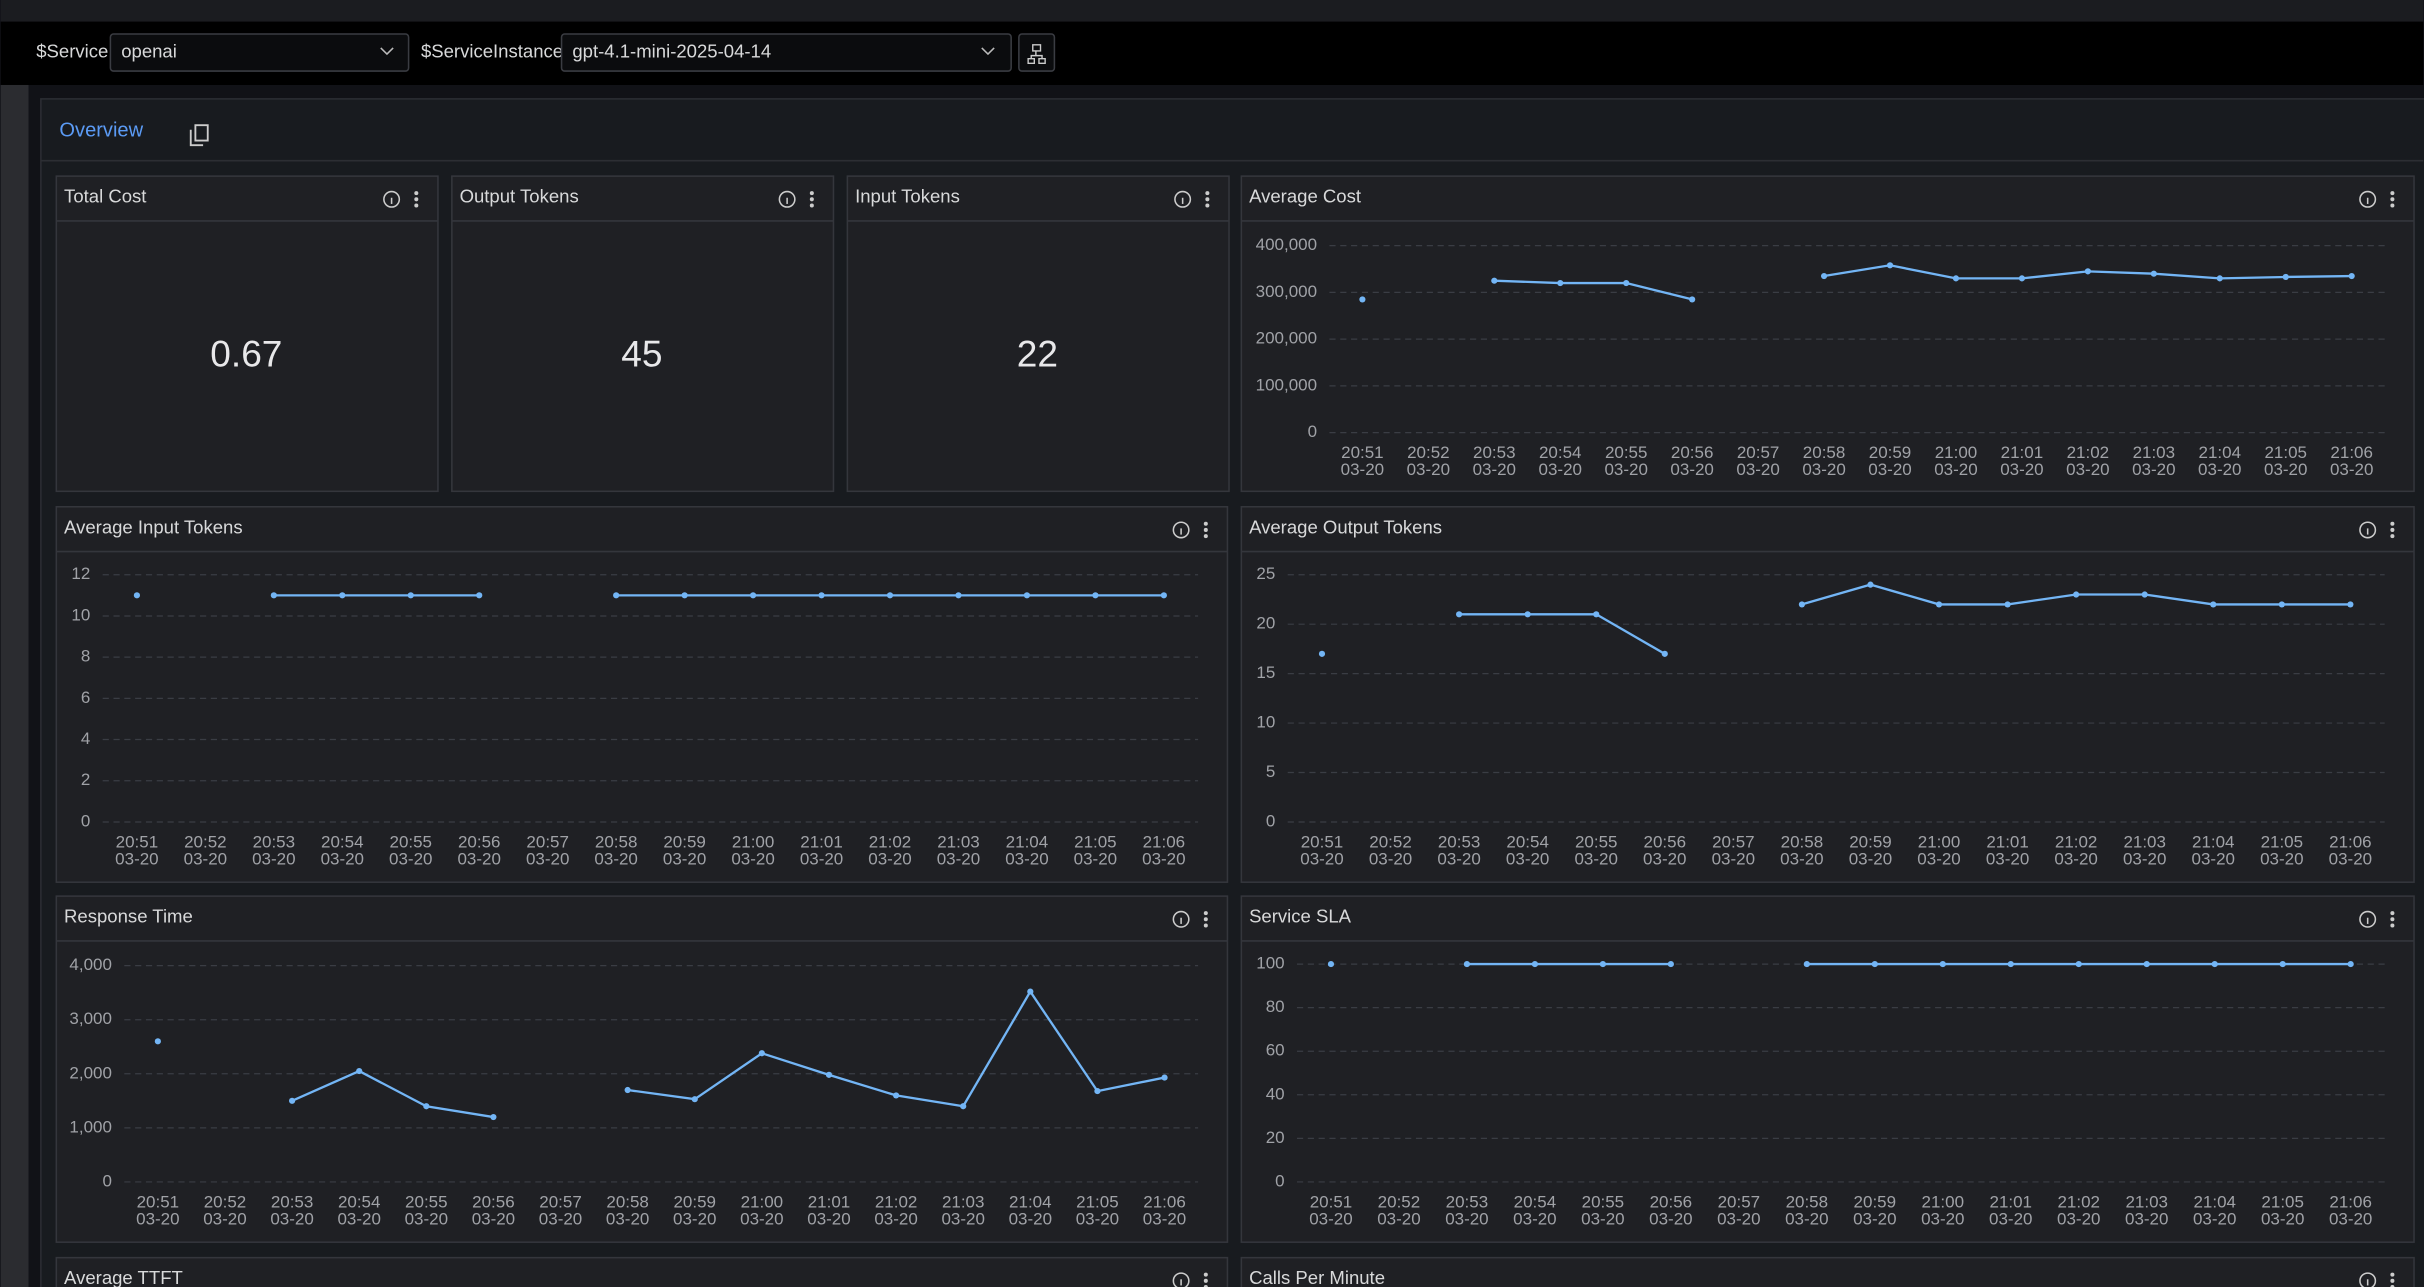 This screenshot has width=2424, height=1287. What do you see at coordinates (1265, 672) in the screenshot?
I see `y-tick-label: 15` at bounding box center [1265, 672].